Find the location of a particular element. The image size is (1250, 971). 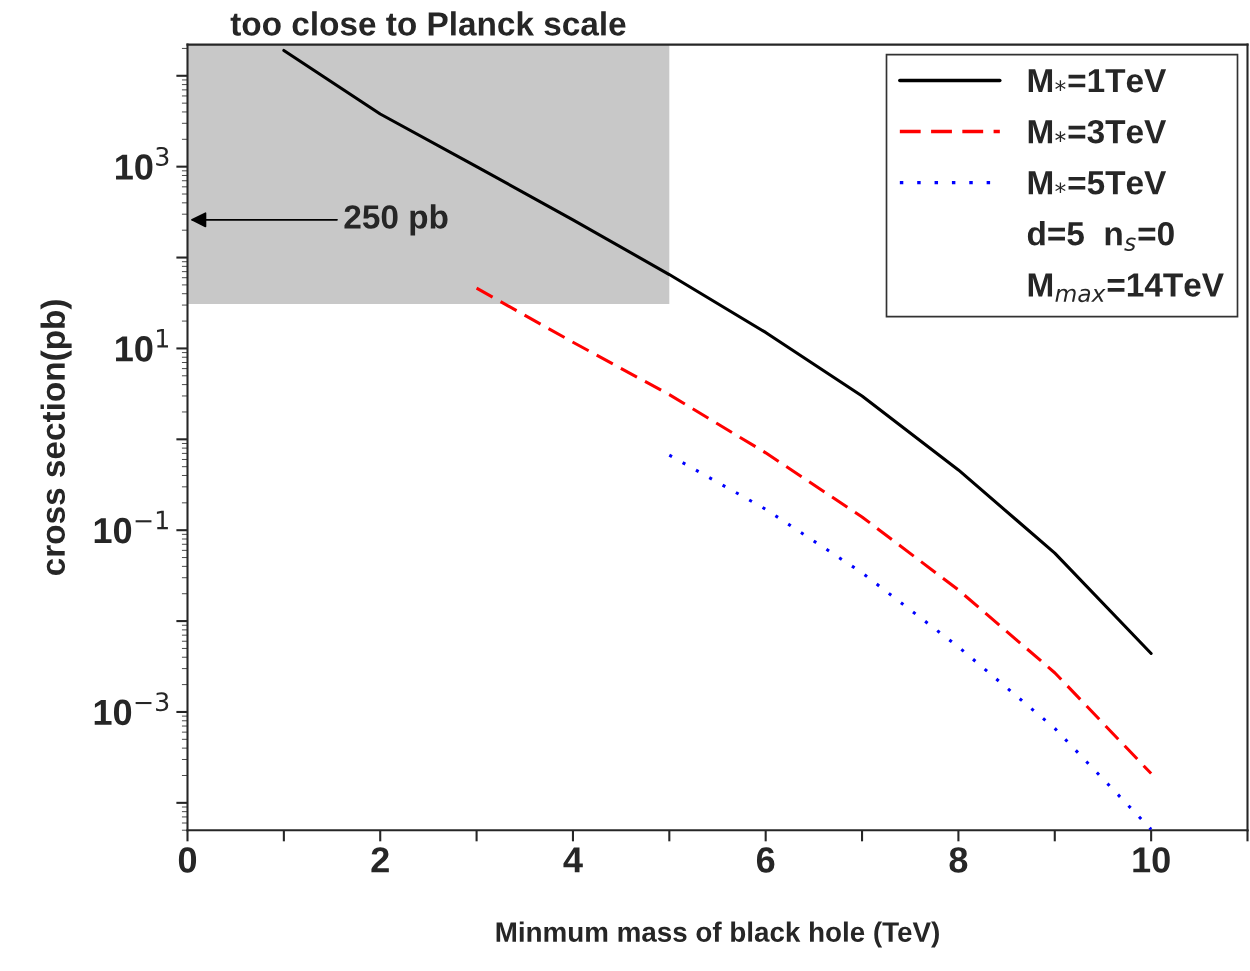

legend-label: M$_{*}$=3TeV is located at coordinates (1097, 131).